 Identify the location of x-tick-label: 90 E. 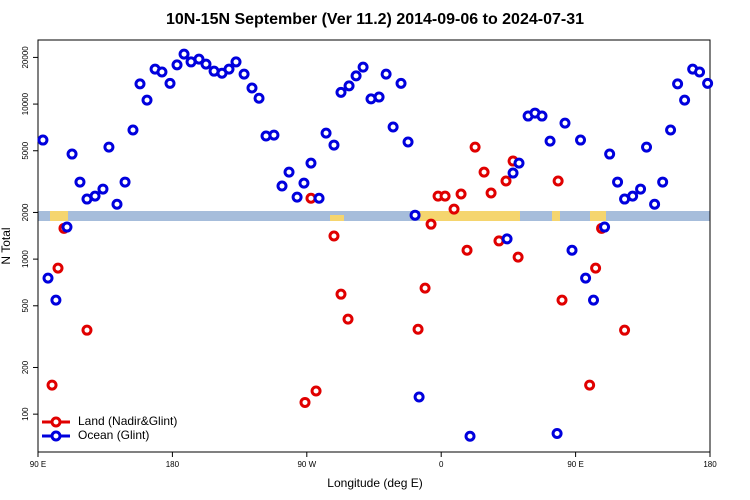
(38, 464).